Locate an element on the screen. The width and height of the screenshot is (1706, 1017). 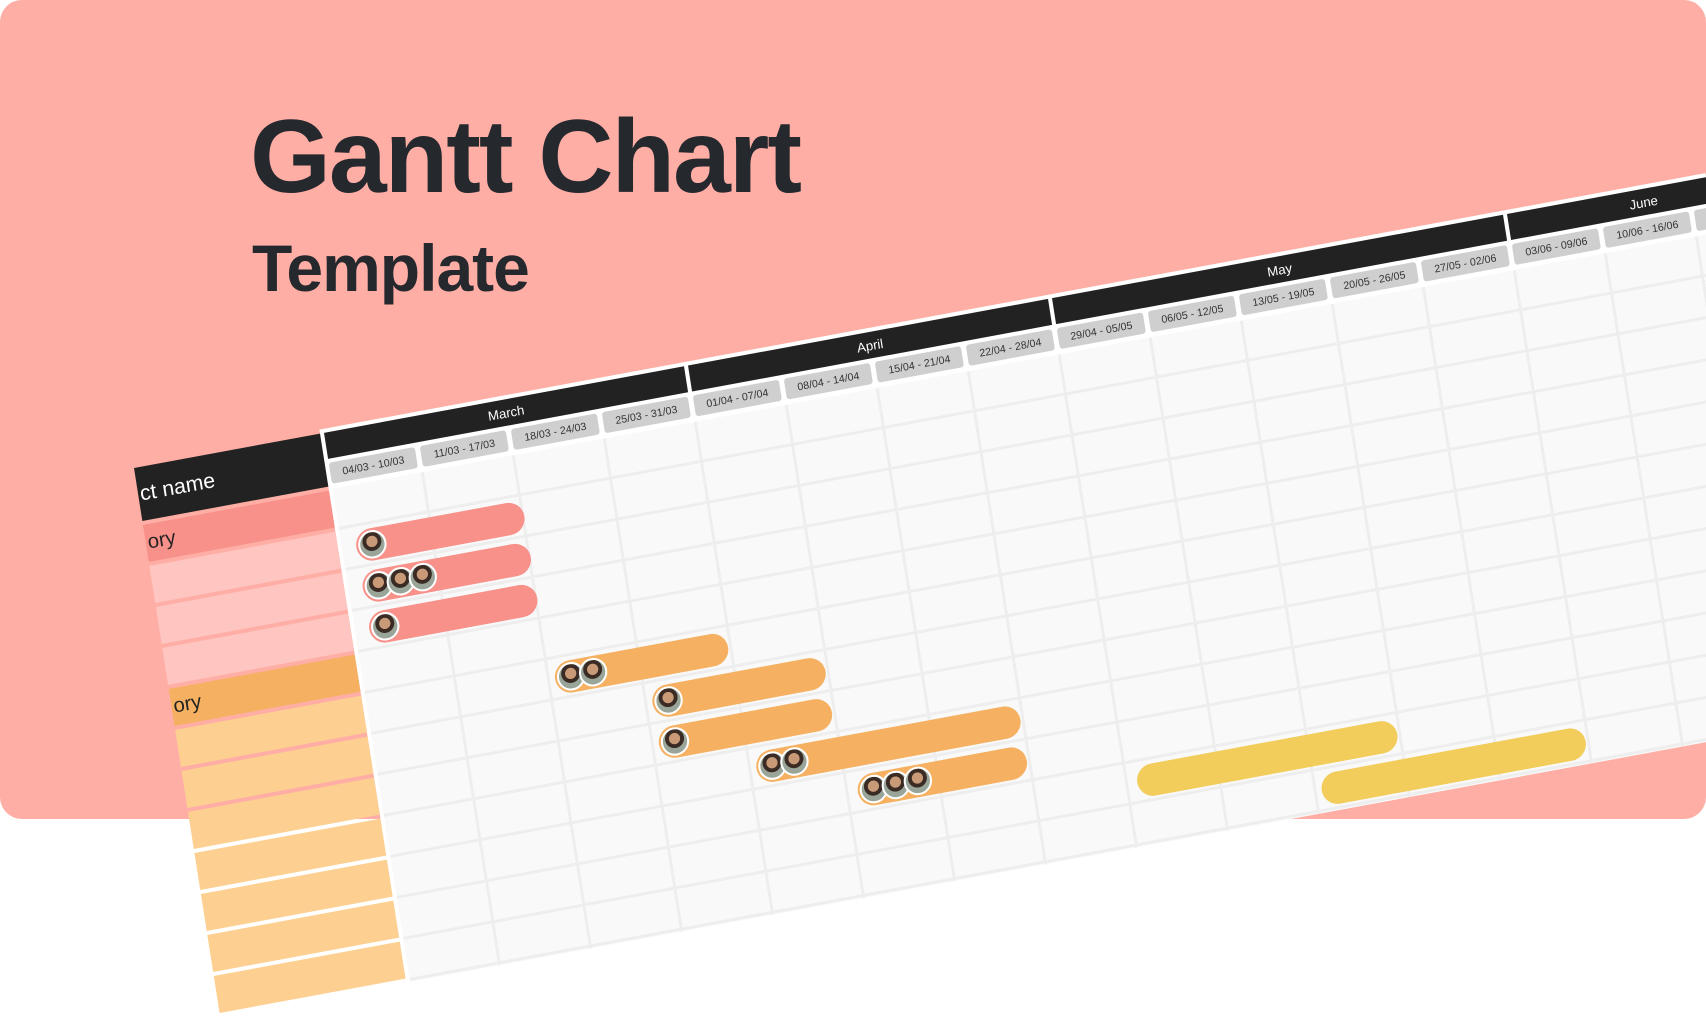
page-title: Gantt Chart is located at coordinates (526, 157).